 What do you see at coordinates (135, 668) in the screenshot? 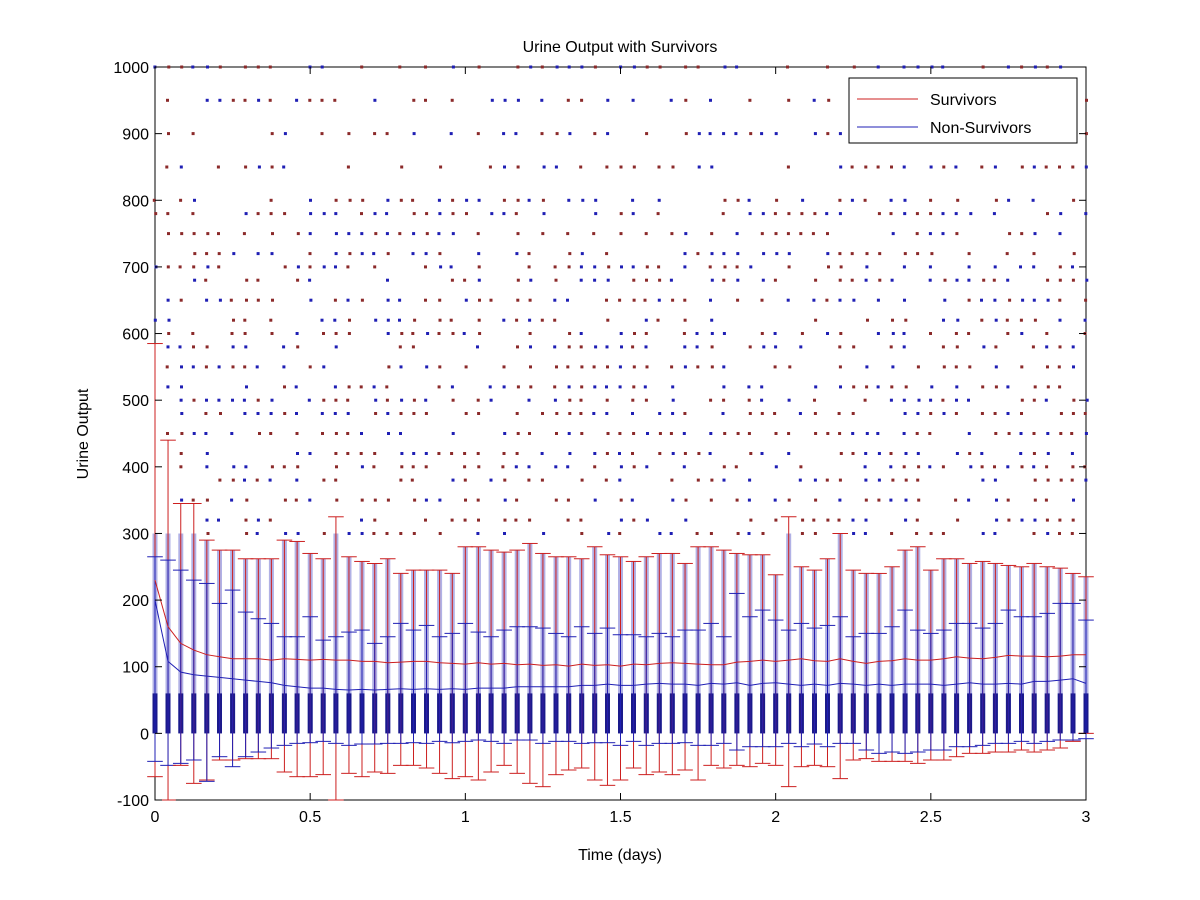
I see `y-tick-label: 100` at bounding box center [135, 668].